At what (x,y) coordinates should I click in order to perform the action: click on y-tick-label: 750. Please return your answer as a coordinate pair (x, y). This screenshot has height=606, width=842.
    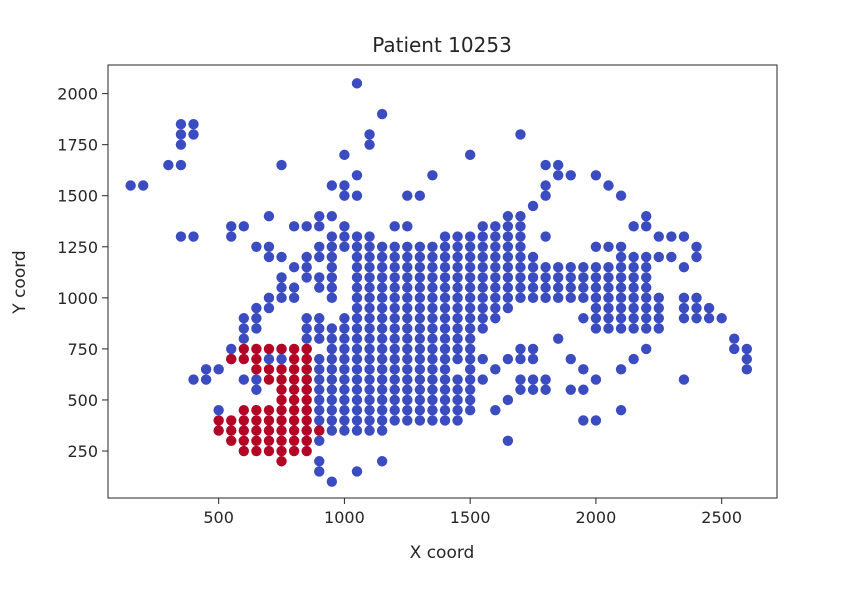
    Looking at the image, I should click on (82, 349).